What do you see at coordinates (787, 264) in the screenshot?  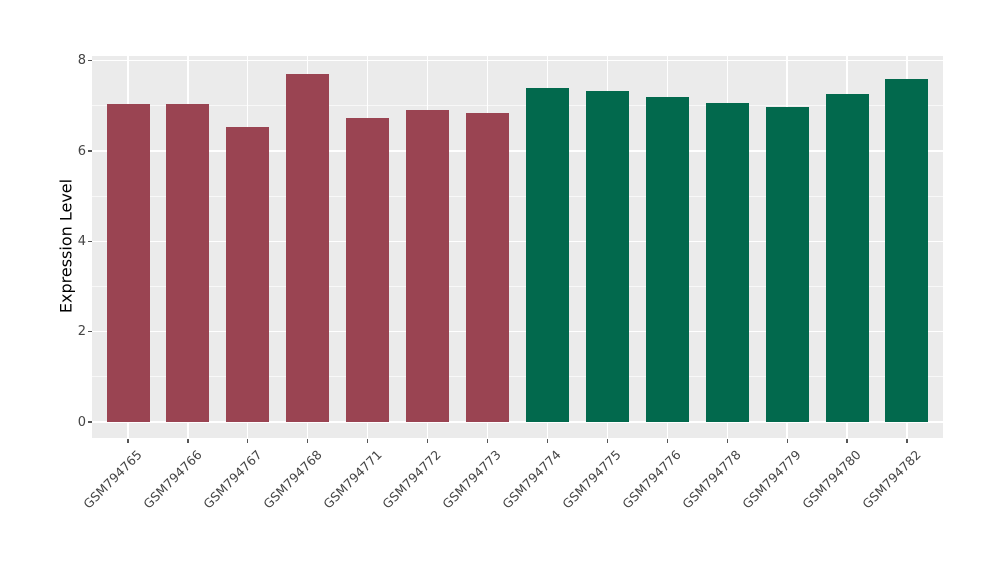 I see `bar-GSM794779` at bounding box center [787, 264].